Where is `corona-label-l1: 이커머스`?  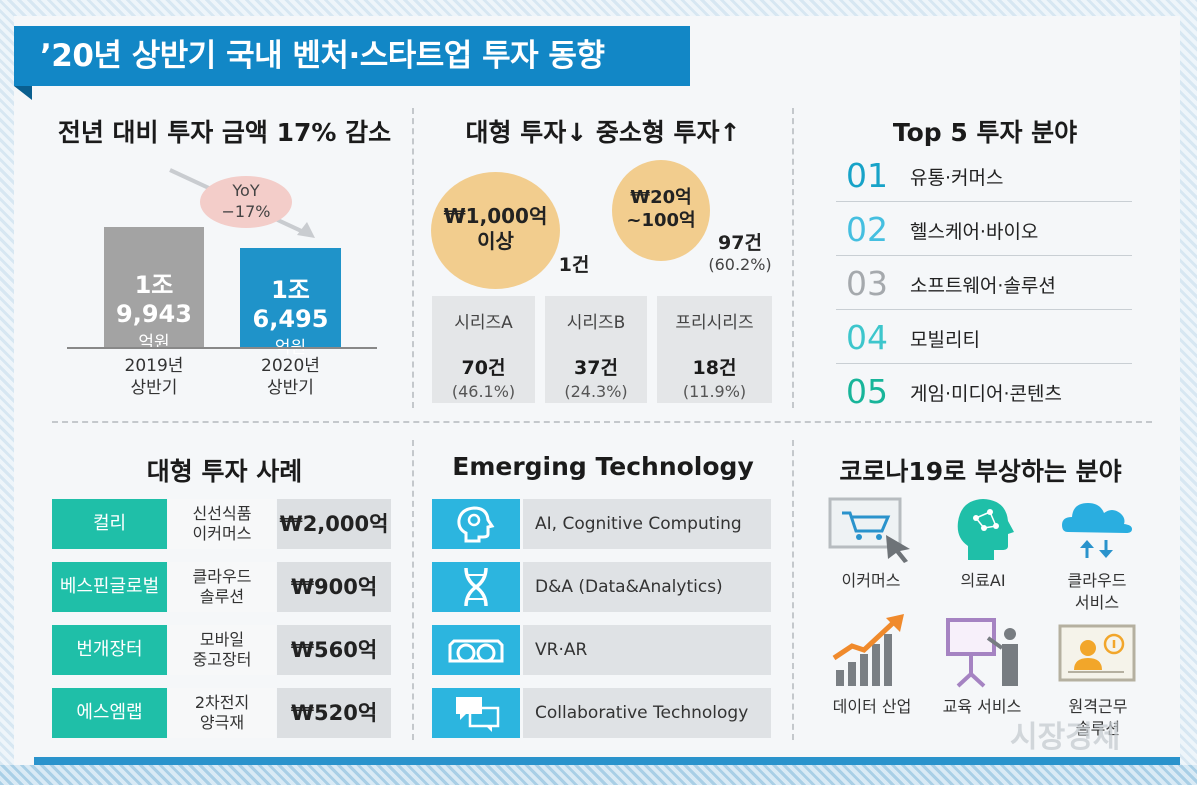
corona-label-l1: 이커머스 is located at coordinates (871, 580).